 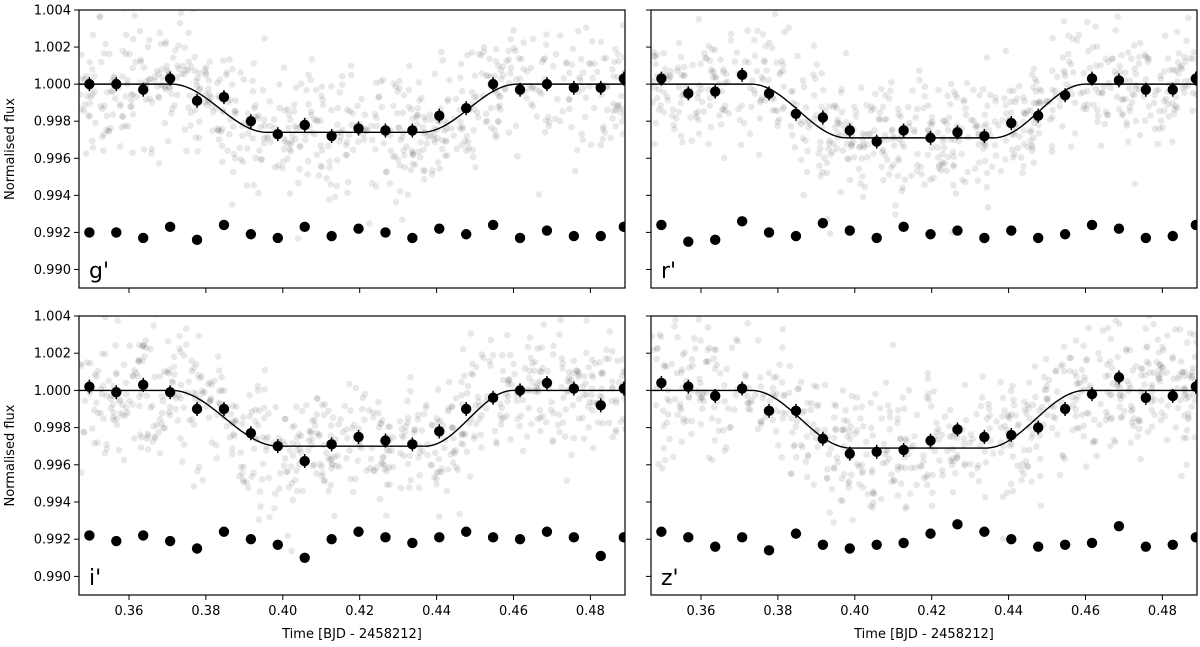 I want to click on x-tick-label: 0.44, so click(x=436, y=611).